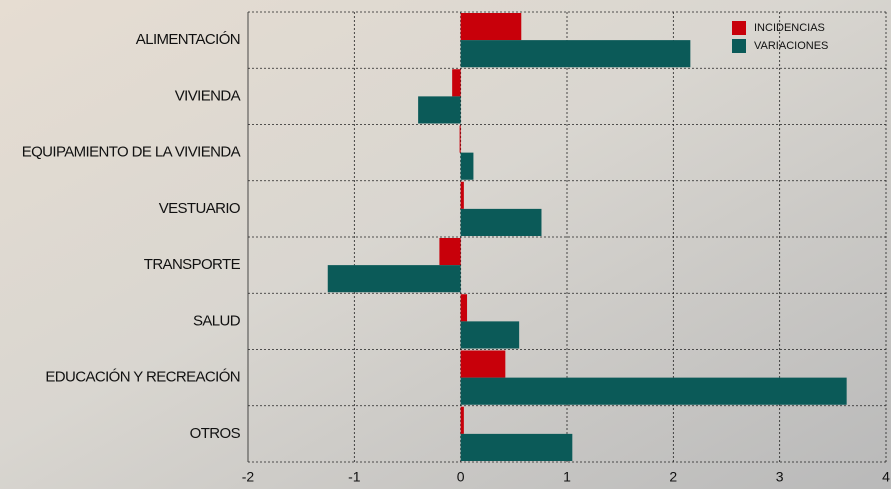  Describe the element at coordinates (142, 377) in the screenshot. I see `category-label: EDUCACIÓN Y RECREACIÓN` at that location.